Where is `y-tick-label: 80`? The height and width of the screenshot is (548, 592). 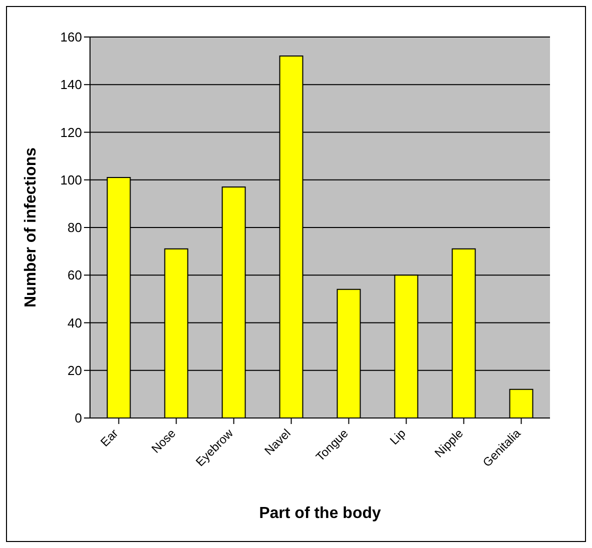 y-tick-label: 80 is located at coordinates (75, 228).